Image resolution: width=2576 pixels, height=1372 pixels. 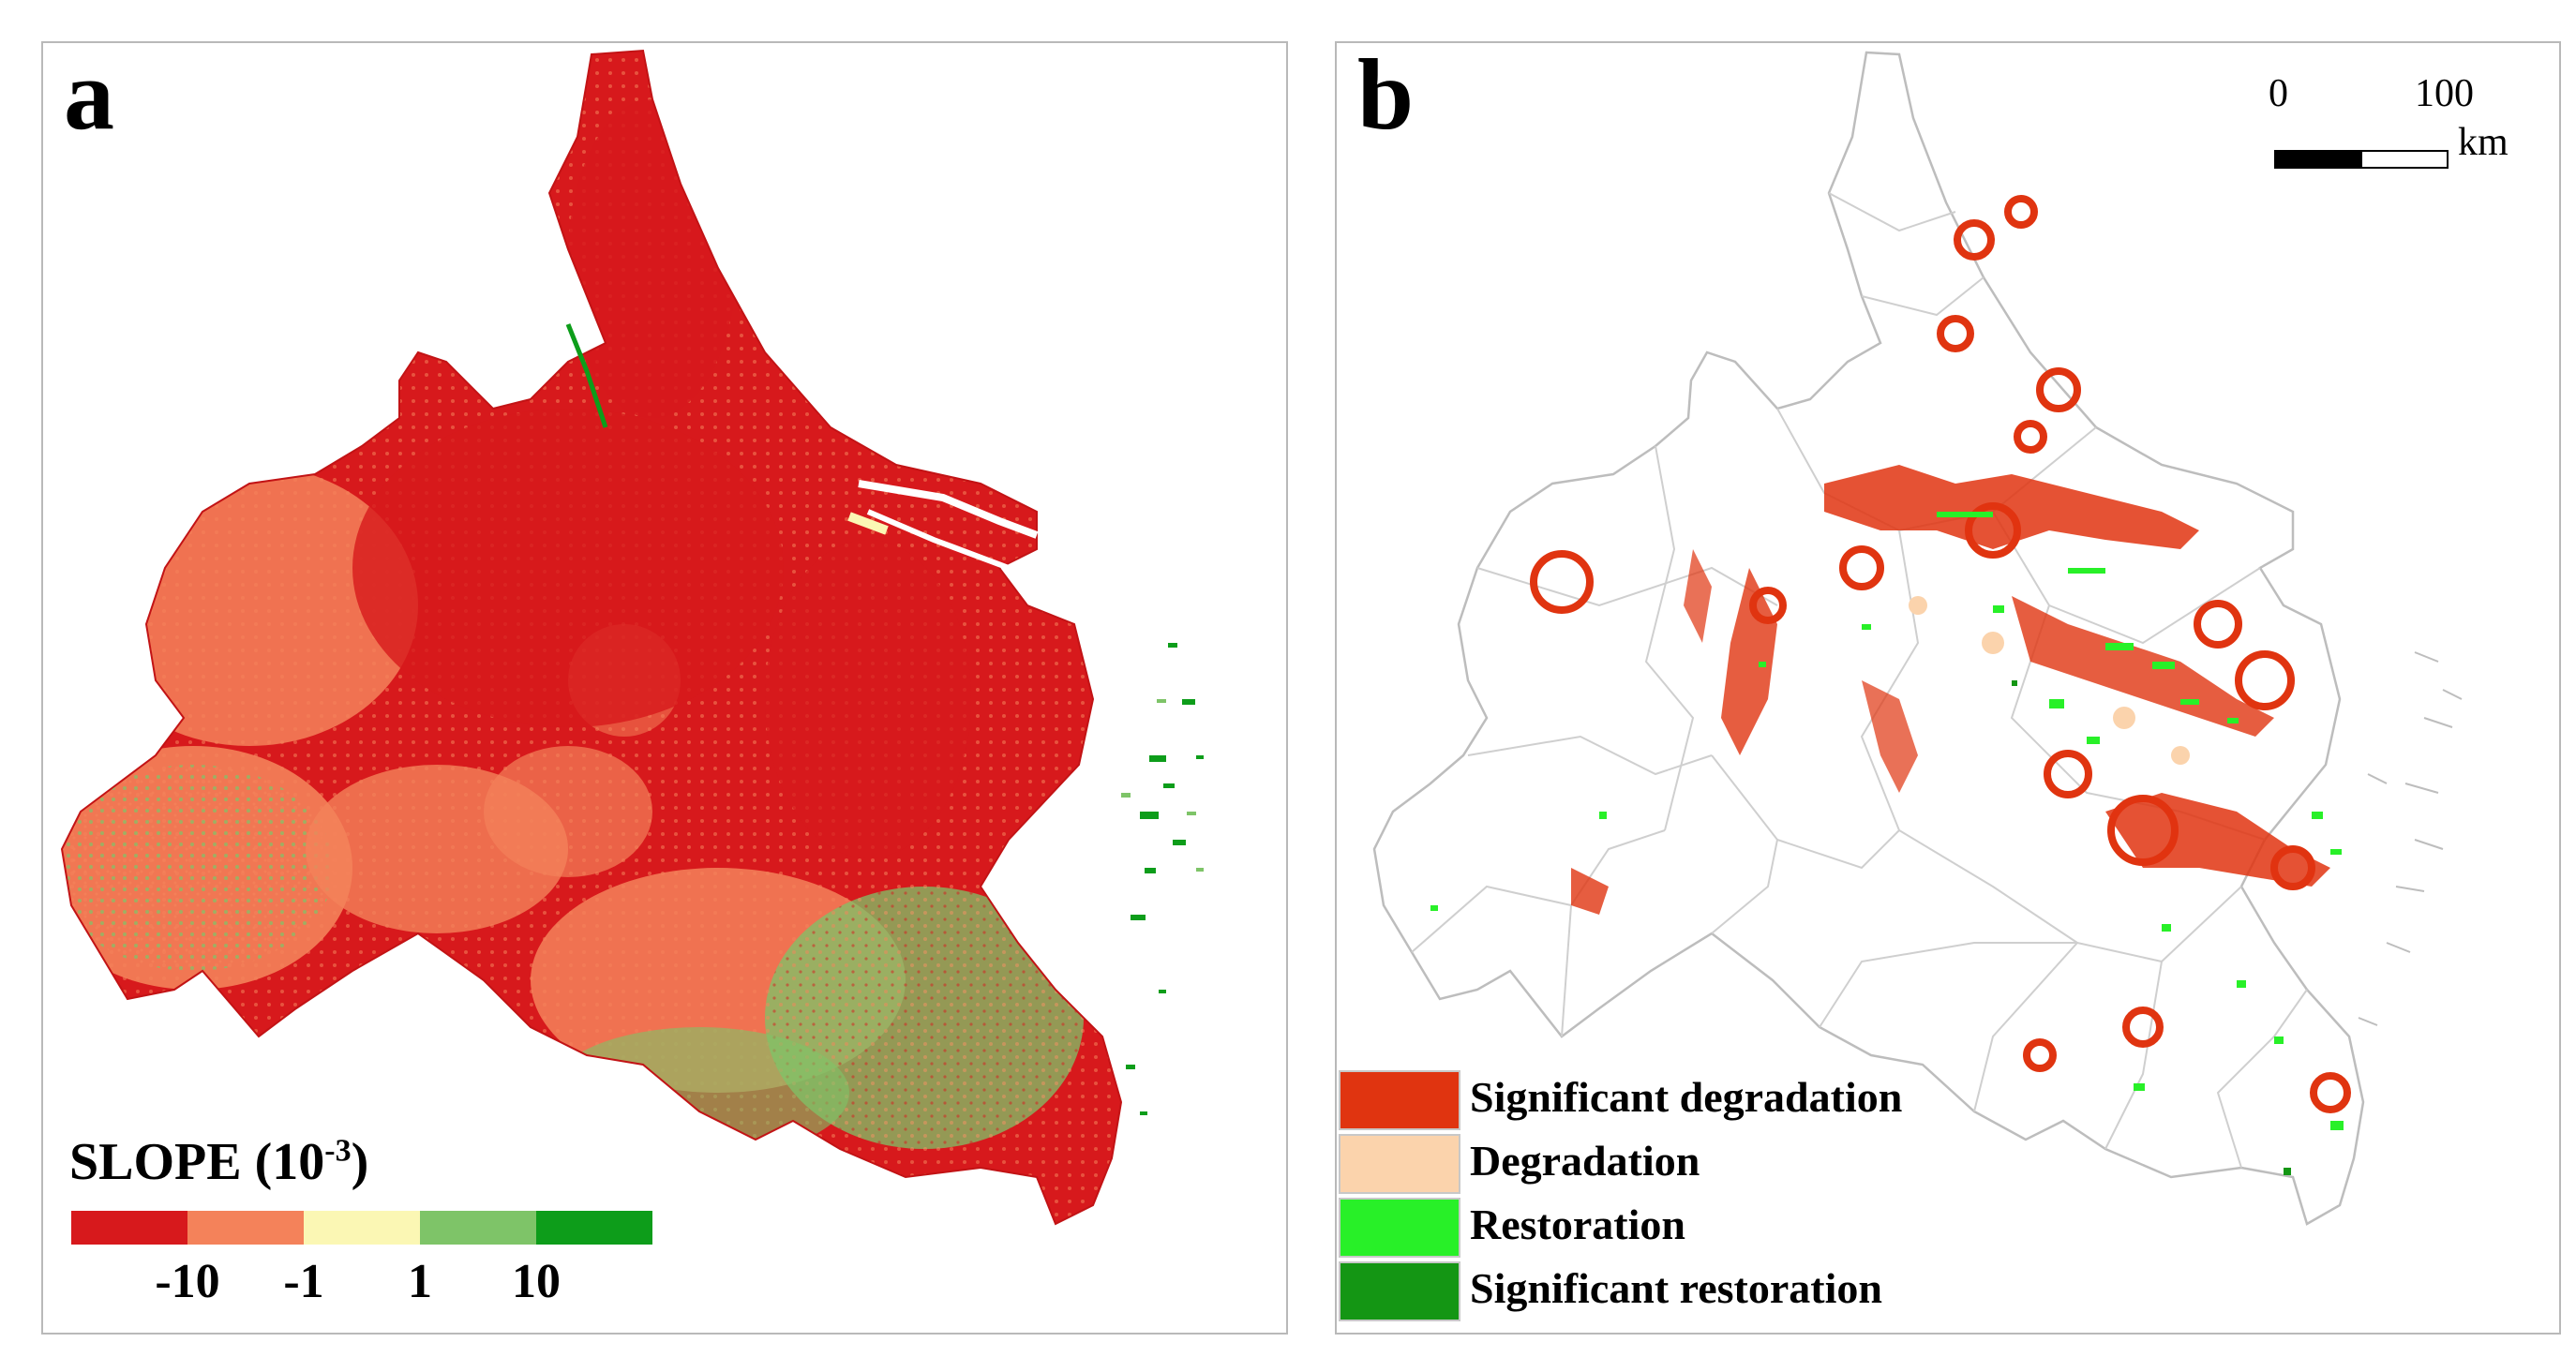 I want to click on ramp-tick-label: -1, so click(x=303, y=1282).